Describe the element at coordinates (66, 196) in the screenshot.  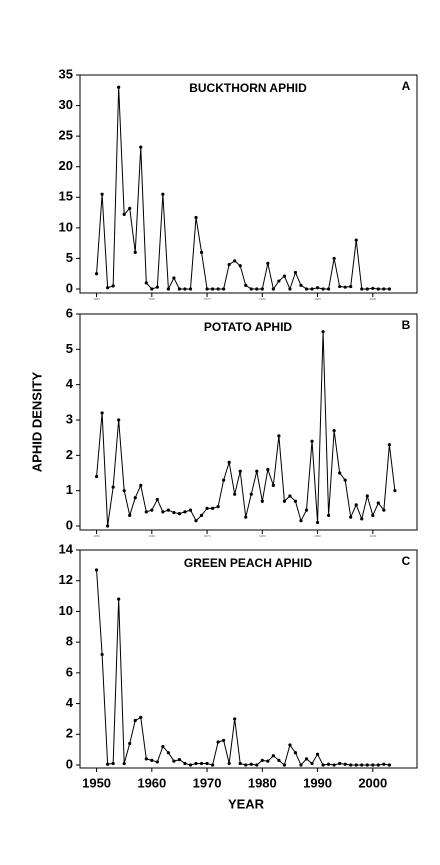
I see `y-tick-label: 15` at that location.